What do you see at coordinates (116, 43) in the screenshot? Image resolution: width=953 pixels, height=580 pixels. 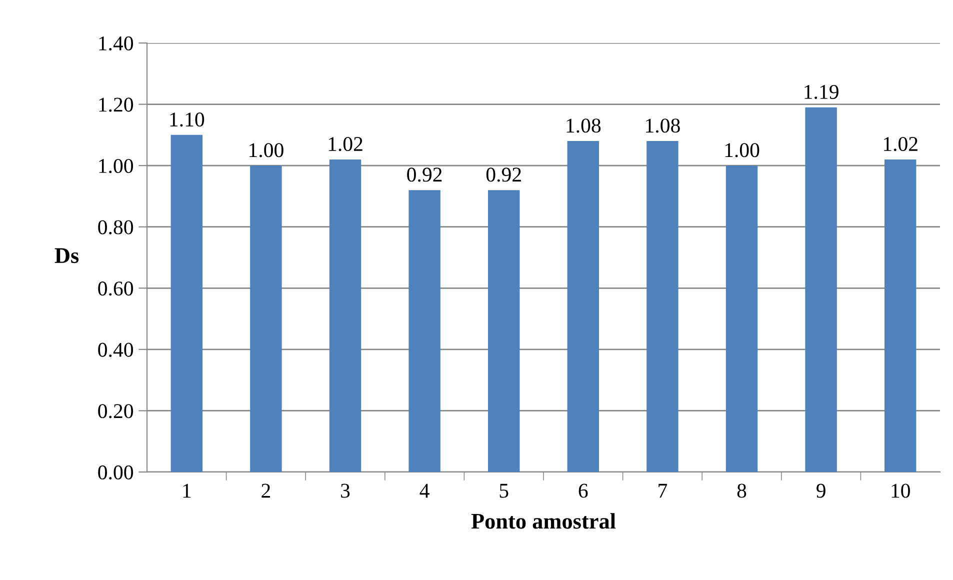 I see `y-tick-label: 1.40` at bounding box center [116, 43].